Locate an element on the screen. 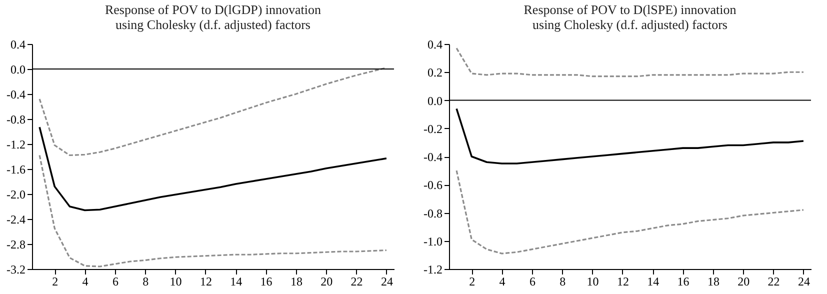  y-tick-label: -2.0 is located at coordinates (16, 195).